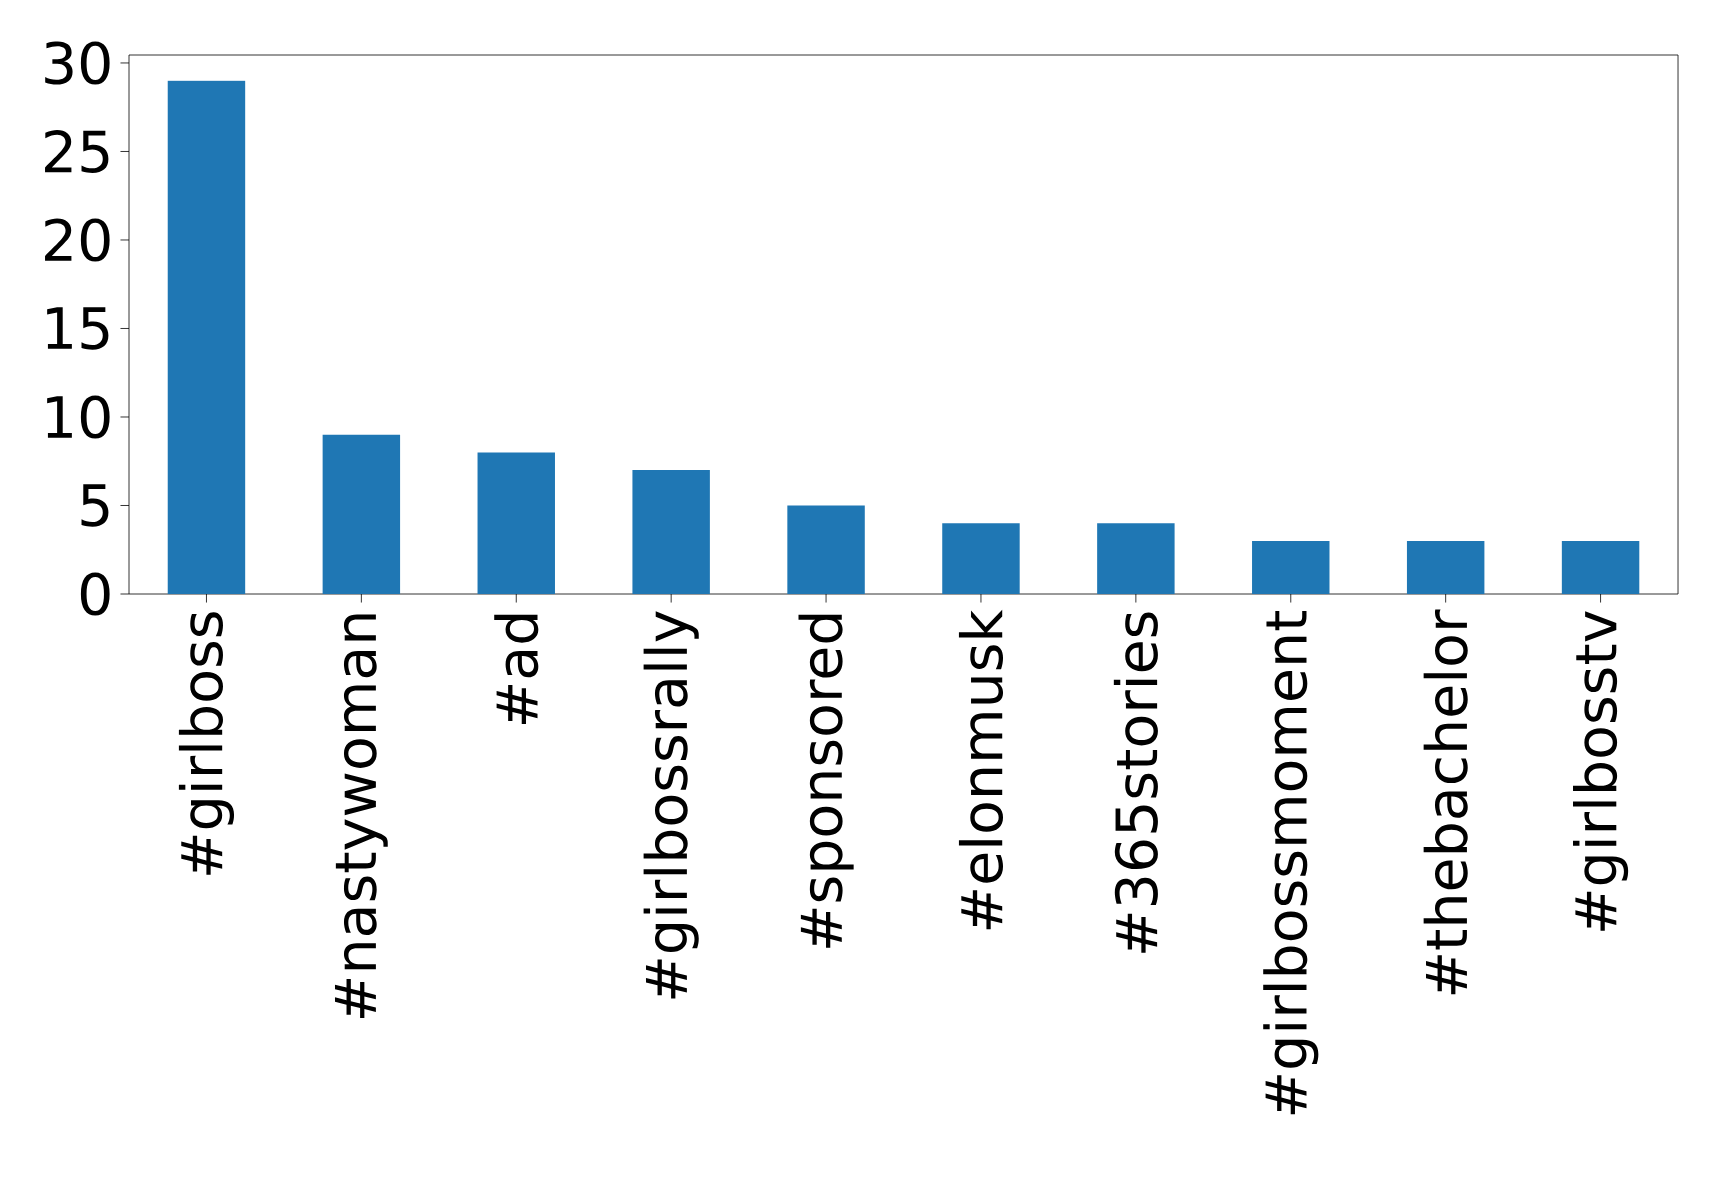 The width and height of the screenshot is (1719, 1201). Describe the element at coordinates (77, 151) in the screenshot. I see `y-tick-label: 25` at that location.